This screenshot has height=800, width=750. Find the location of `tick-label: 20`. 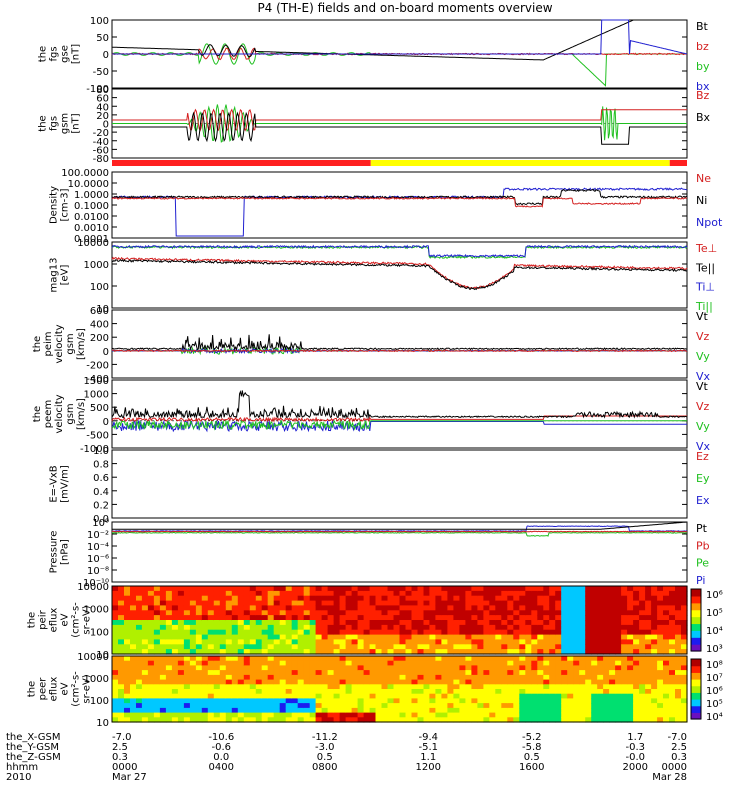

tick-label: 20 is located at coordinates (102, 116).